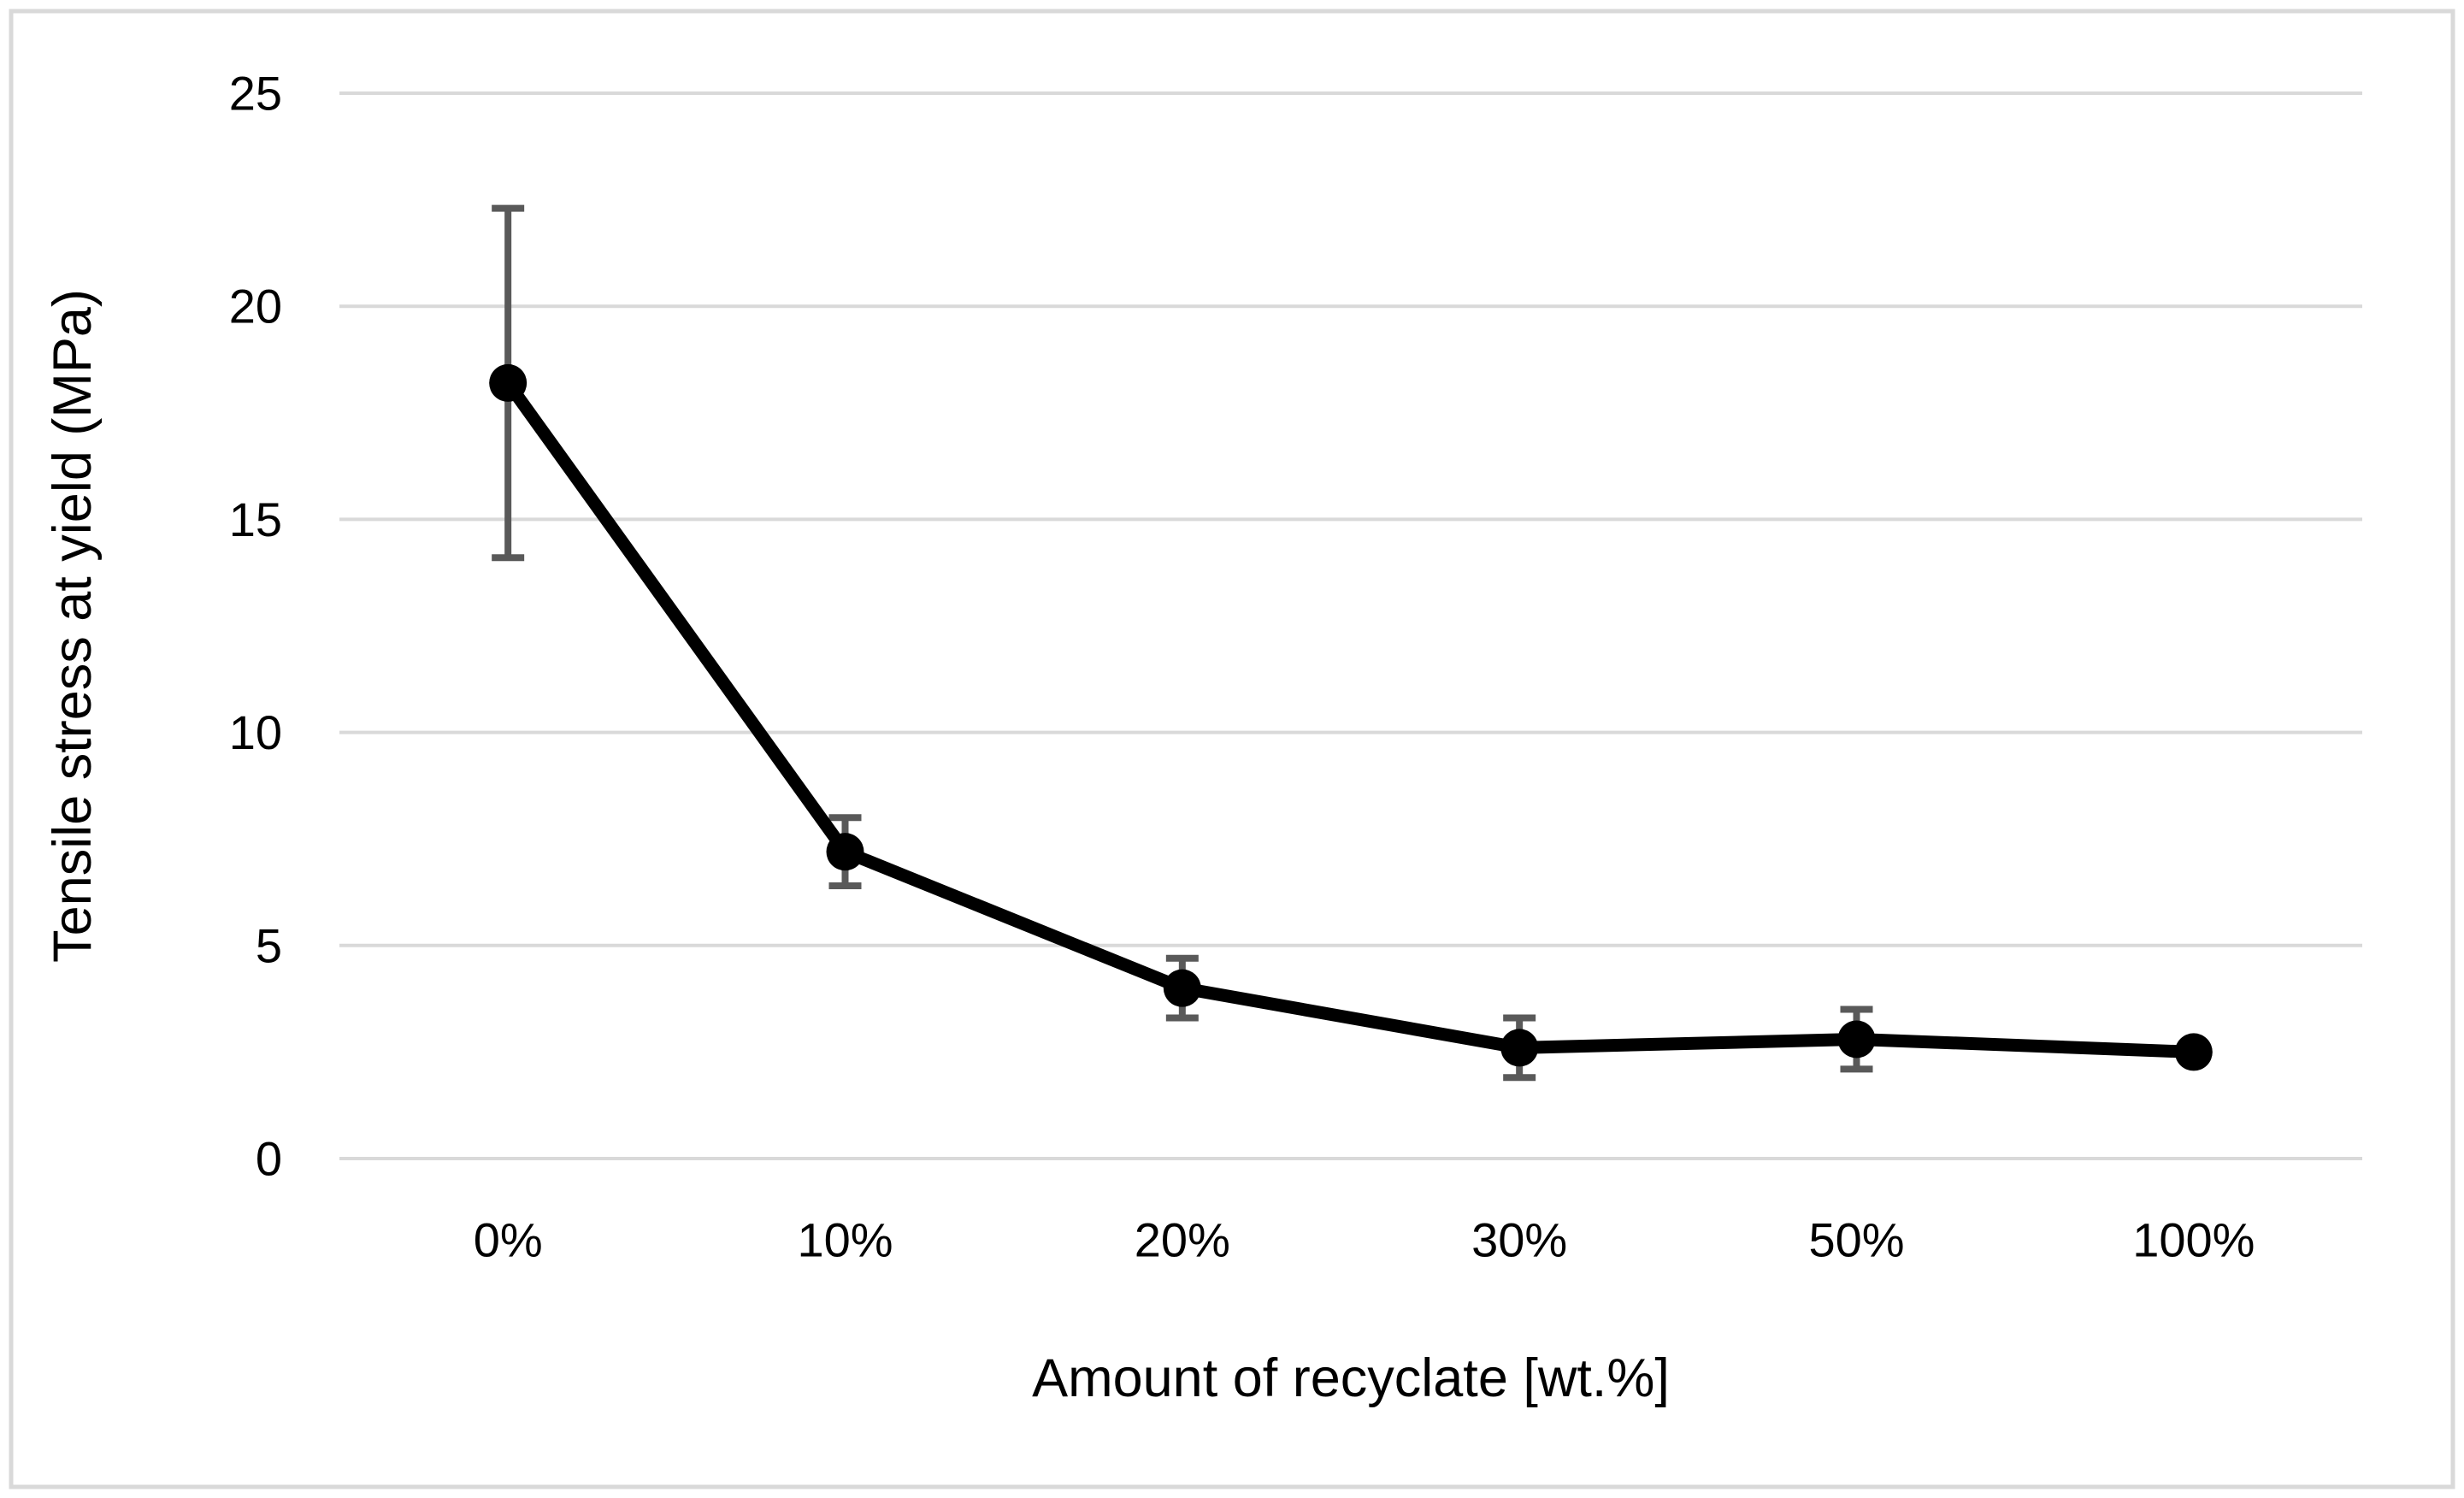  Describe the element at coordinates (508, 1240) in the screenshot. I see `x-tick-label-0%: 0%` at that location.